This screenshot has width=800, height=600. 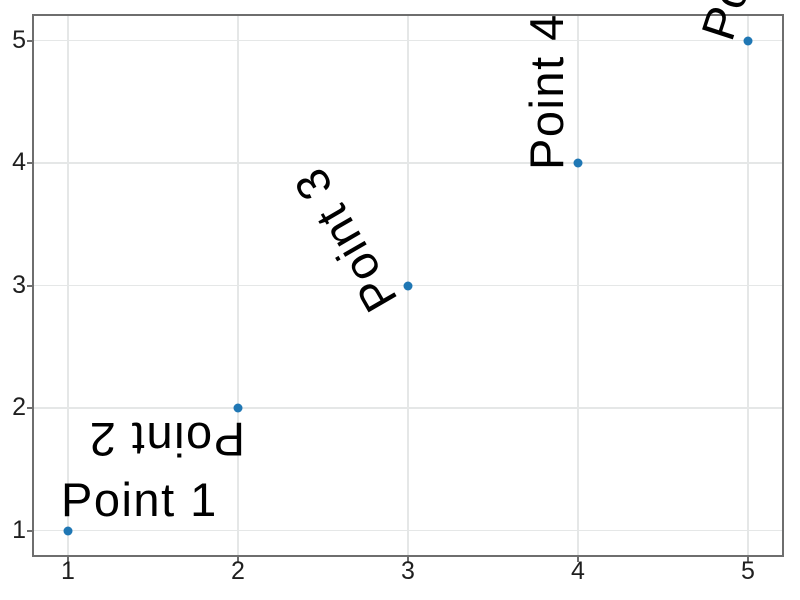 I want to click on y-tick-label: 4, so click(x=19, y=162).